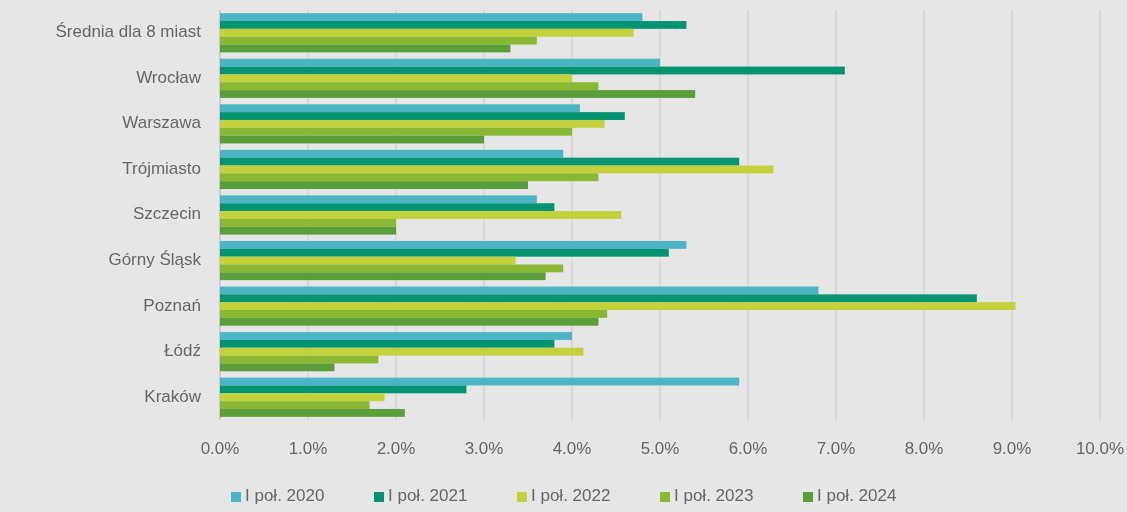 This screenshot has width=1127, height=512. I want to click on x-tick-label: 6.0%, so click(748, 448).